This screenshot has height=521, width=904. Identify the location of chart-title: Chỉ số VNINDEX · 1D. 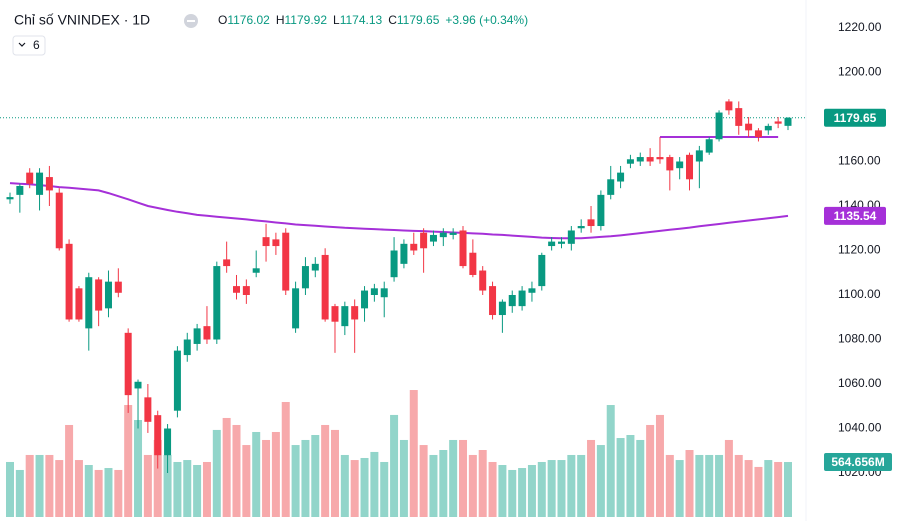
(82, 20).